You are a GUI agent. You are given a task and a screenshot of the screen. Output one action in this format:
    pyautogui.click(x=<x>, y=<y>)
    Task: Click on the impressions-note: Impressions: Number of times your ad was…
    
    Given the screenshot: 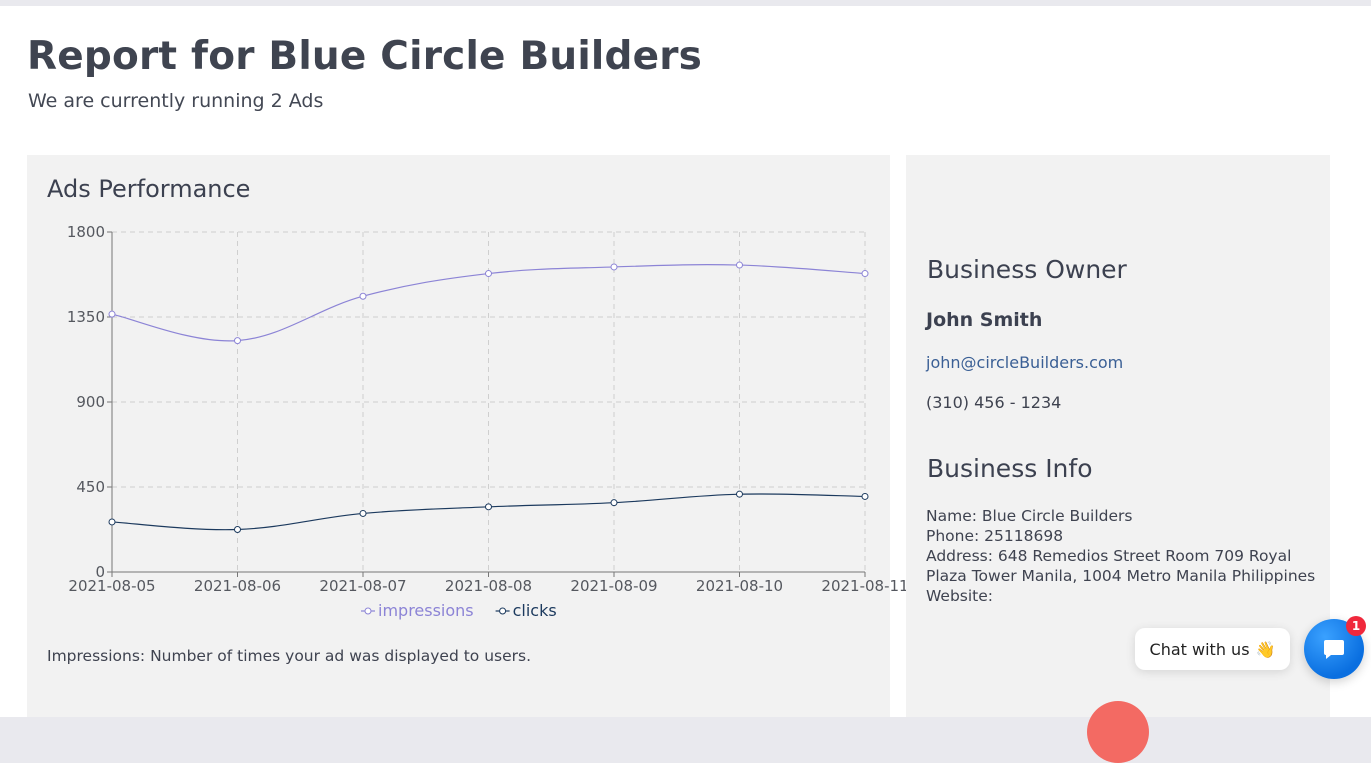 What is the action you would take?
    pyautogui.click(x=289, y=656)
    